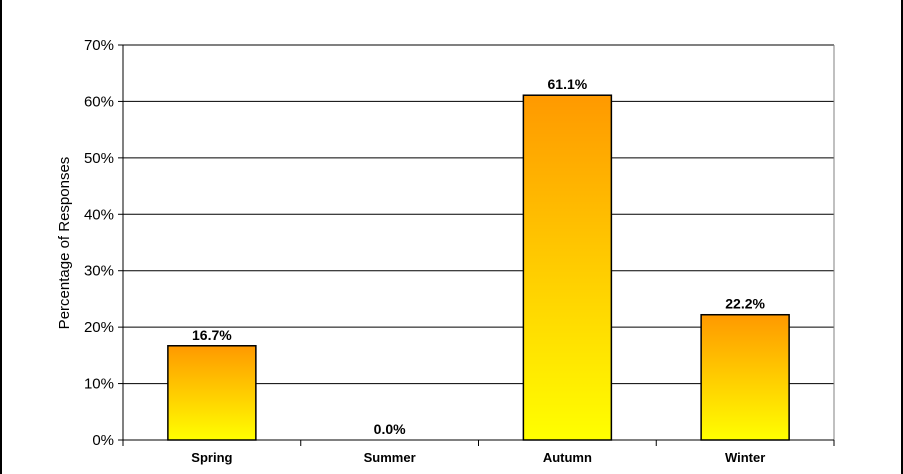 Image resolution: width=903 pixels, height=474 pixels. Describe the element at coordinates (99, 271) in the screenshot. I see `y-tick-label: 30%` at that location.